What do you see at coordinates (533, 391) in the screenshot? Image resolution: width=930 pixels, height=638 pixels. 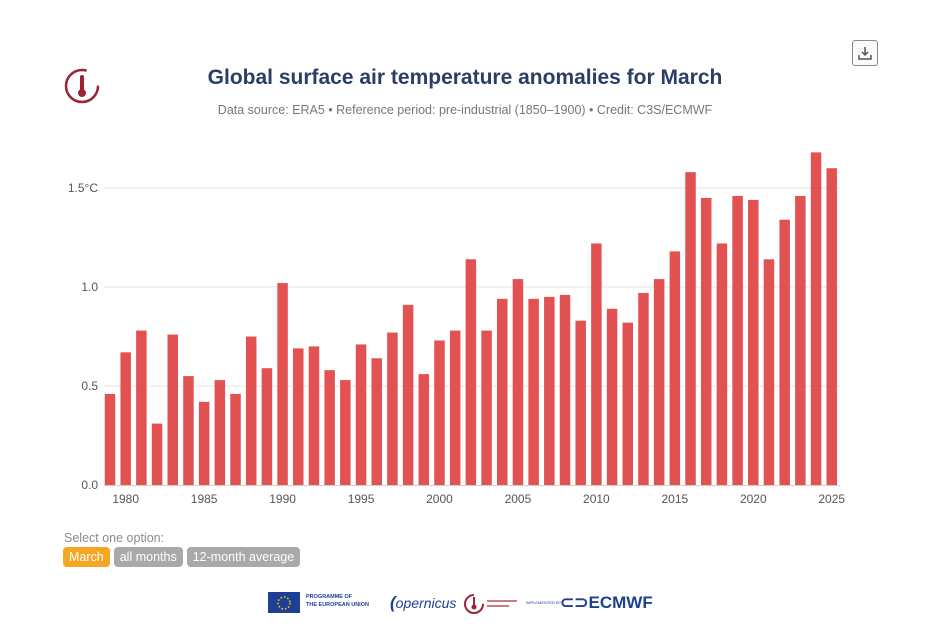 I see `bar-2006` at bounding box center [533, 391].